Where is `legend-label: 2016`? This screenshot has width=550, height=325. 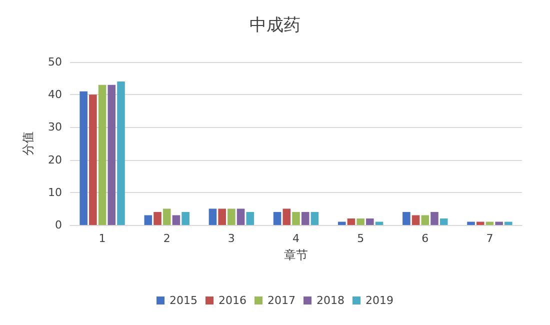 legend-label: 2016 is located at coordinates (232, 300).